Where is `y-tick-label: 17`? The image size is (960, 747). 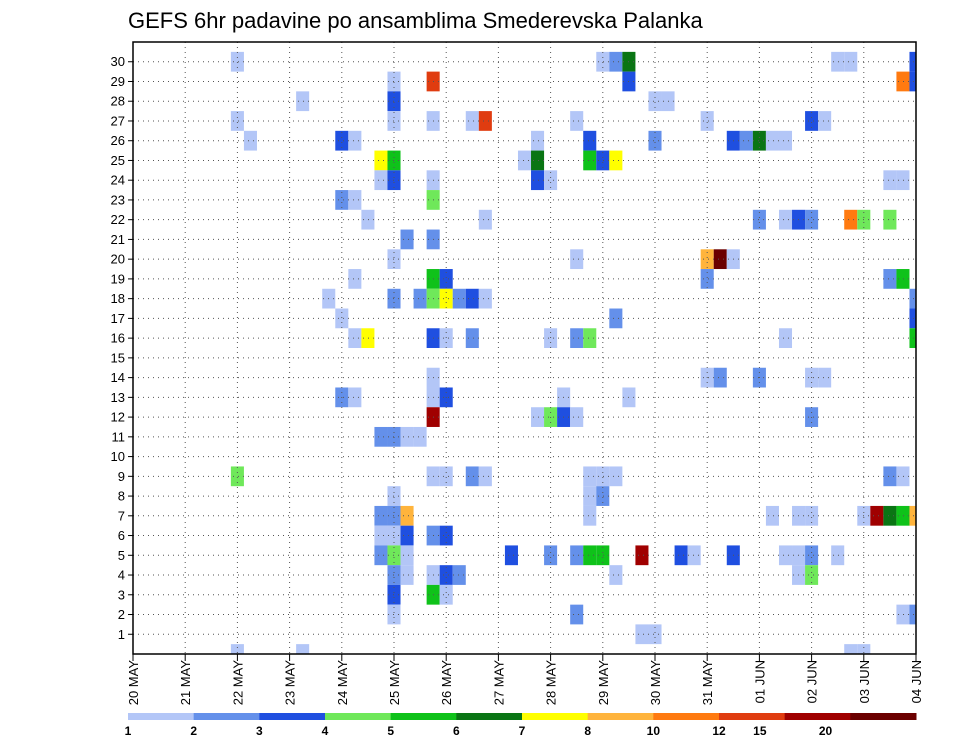
y-tick-label: 17 is located at coordinates (118, 318).